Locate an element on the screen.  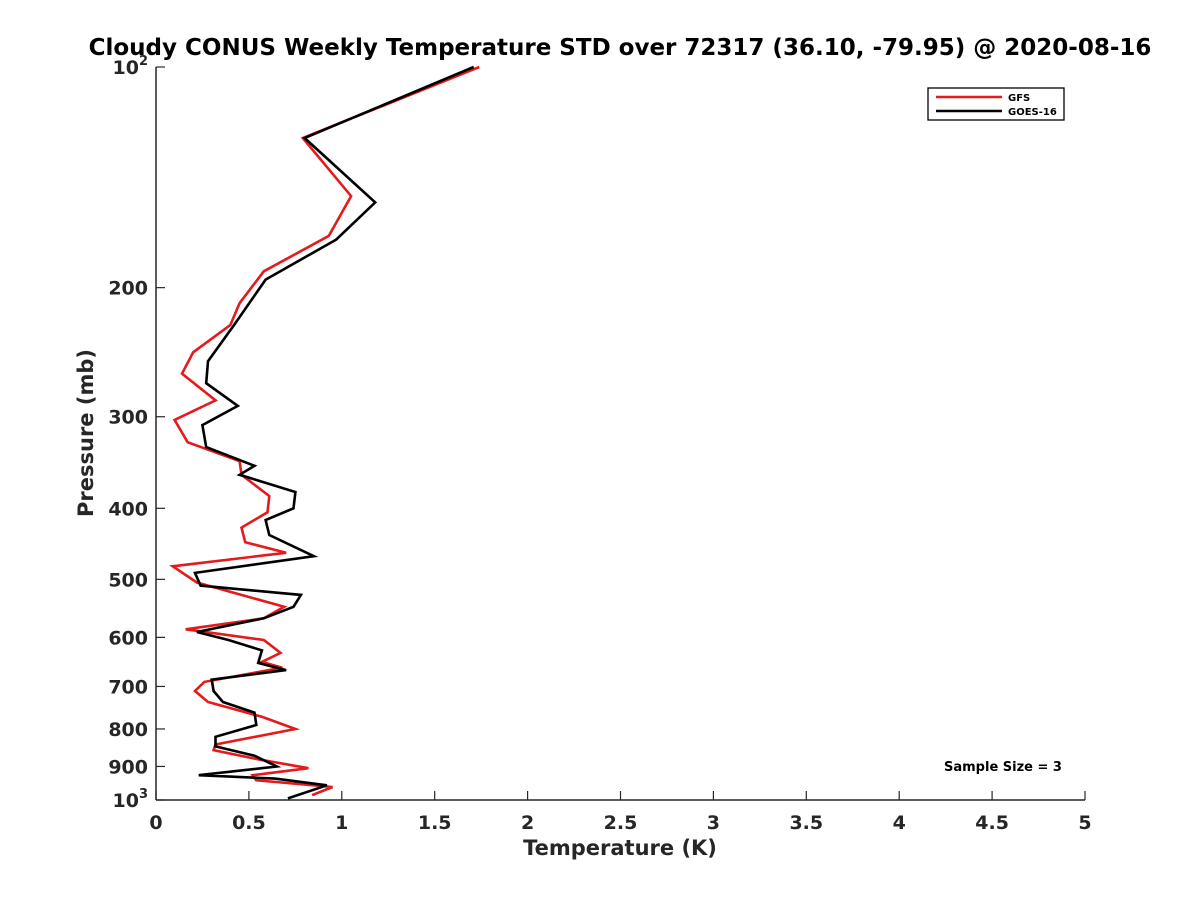
y-tick-label: 800 is located at coordinates (128, 730).